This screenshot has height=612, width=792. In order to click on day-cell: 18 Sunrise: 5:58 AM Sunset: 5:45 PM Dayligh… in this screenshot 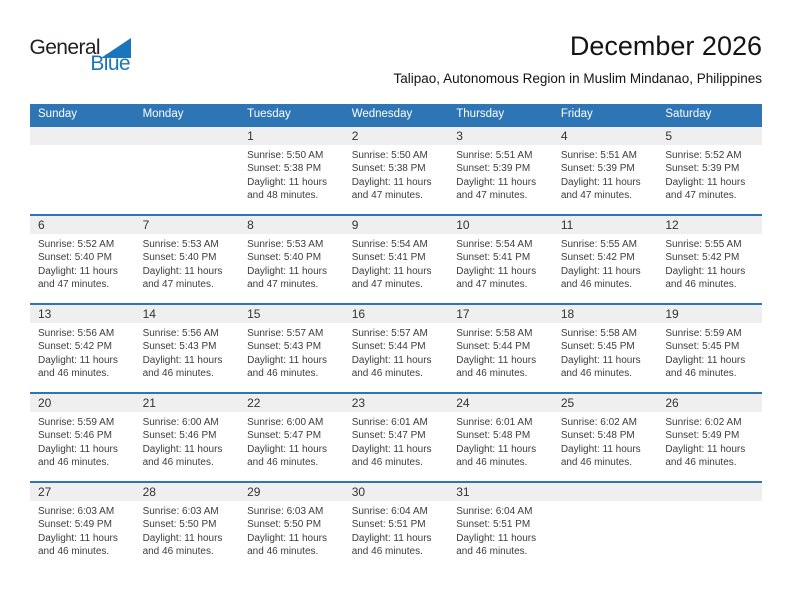, I will do `click(605, 348)`.